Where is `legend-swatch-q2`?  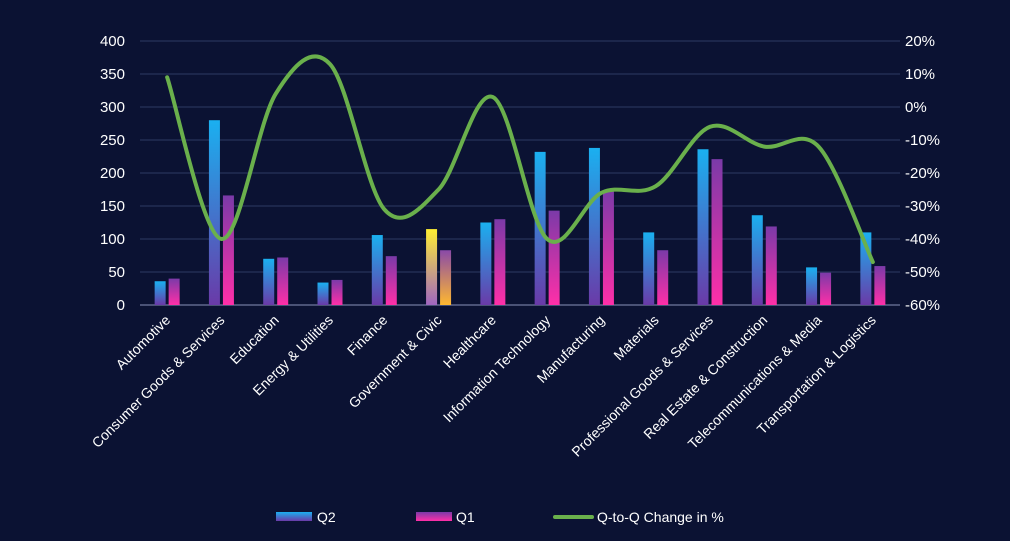
legend-swatch-q2 is located at coordinates (294, 516).